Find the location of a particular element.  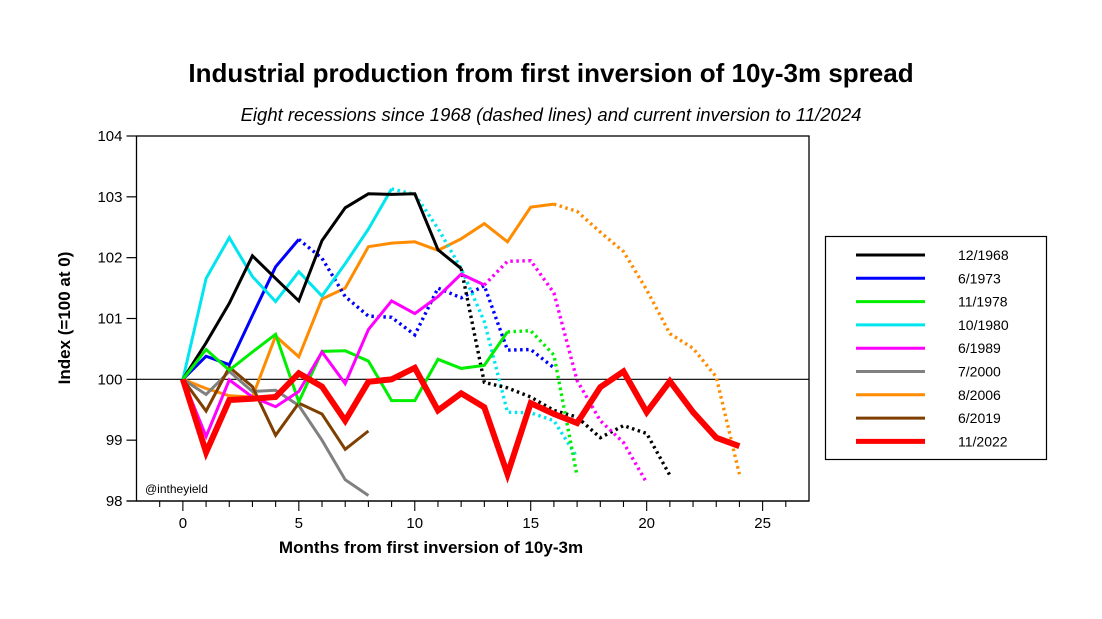

x-tick-label: 20 is located at coordinates (646, 523).